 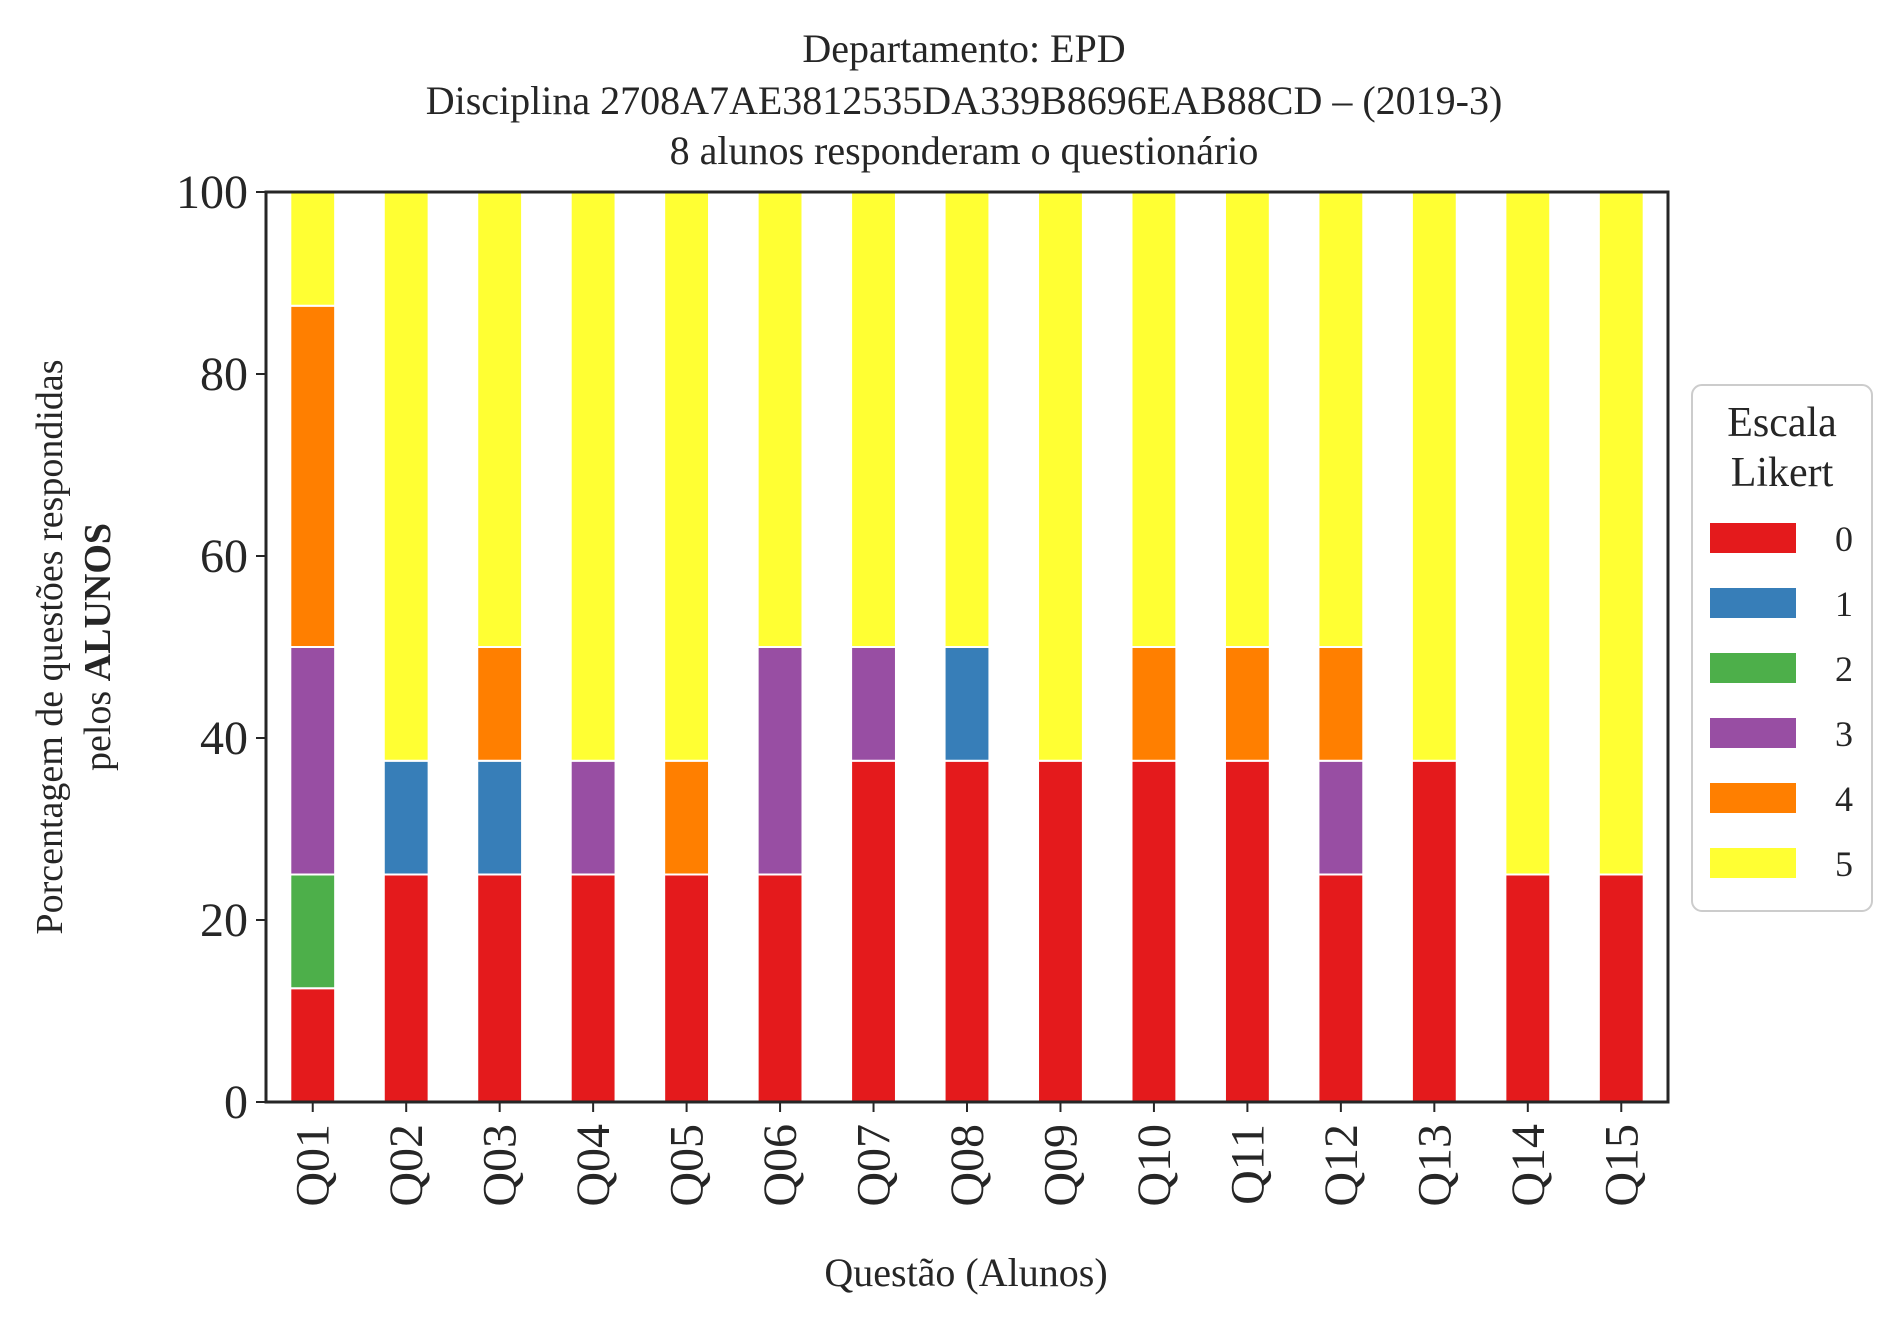 What do you see at coordinates (687, 1165) in the screenshot?
I see `x-tick-label-q05: Q05` at bounding box center [687, 1165].